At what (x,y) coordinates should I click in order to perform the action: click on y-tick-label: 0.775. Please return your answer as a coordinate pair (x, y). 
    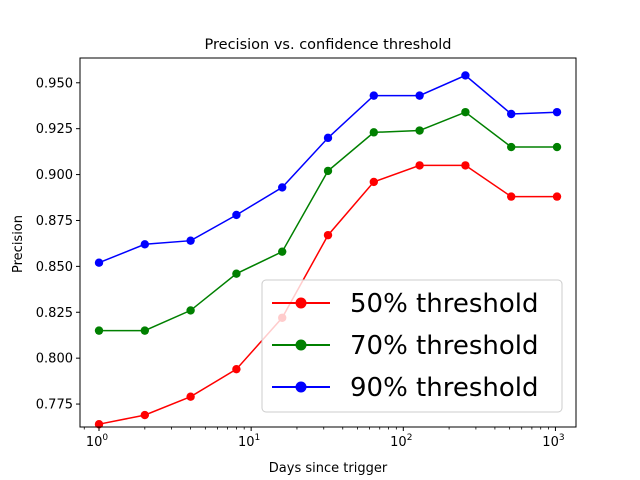
    Looking at the image, I should click on (54, 405).